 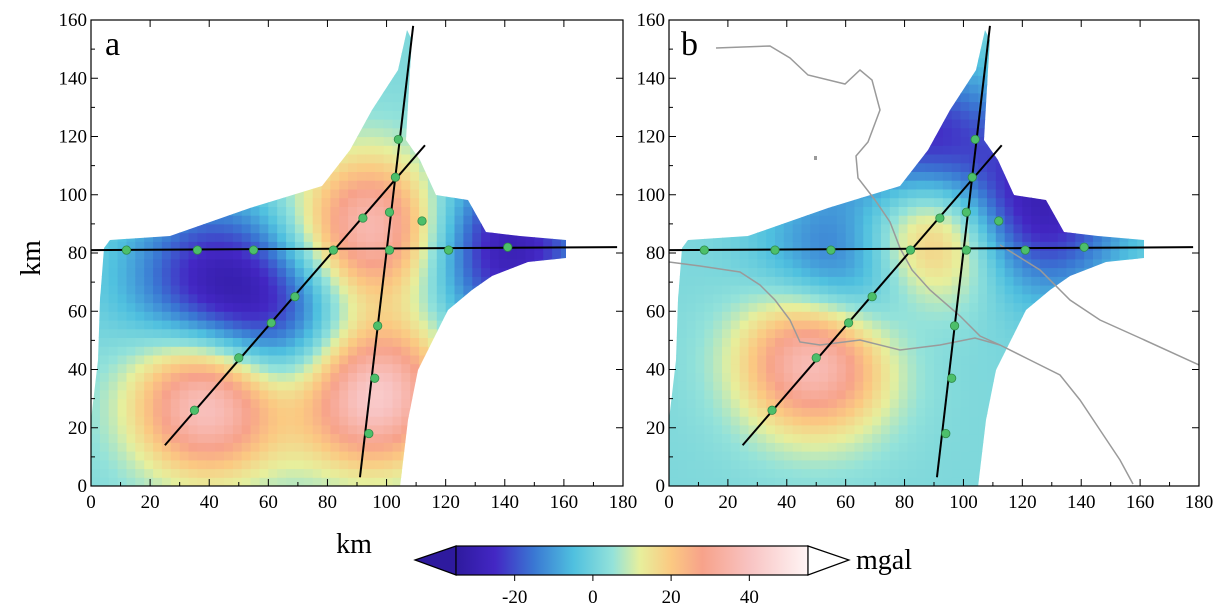 What do you see at coordinates (91, 502) in the screenshot?
I see `x-tick-label: 0` at bounding box center [91, 502].